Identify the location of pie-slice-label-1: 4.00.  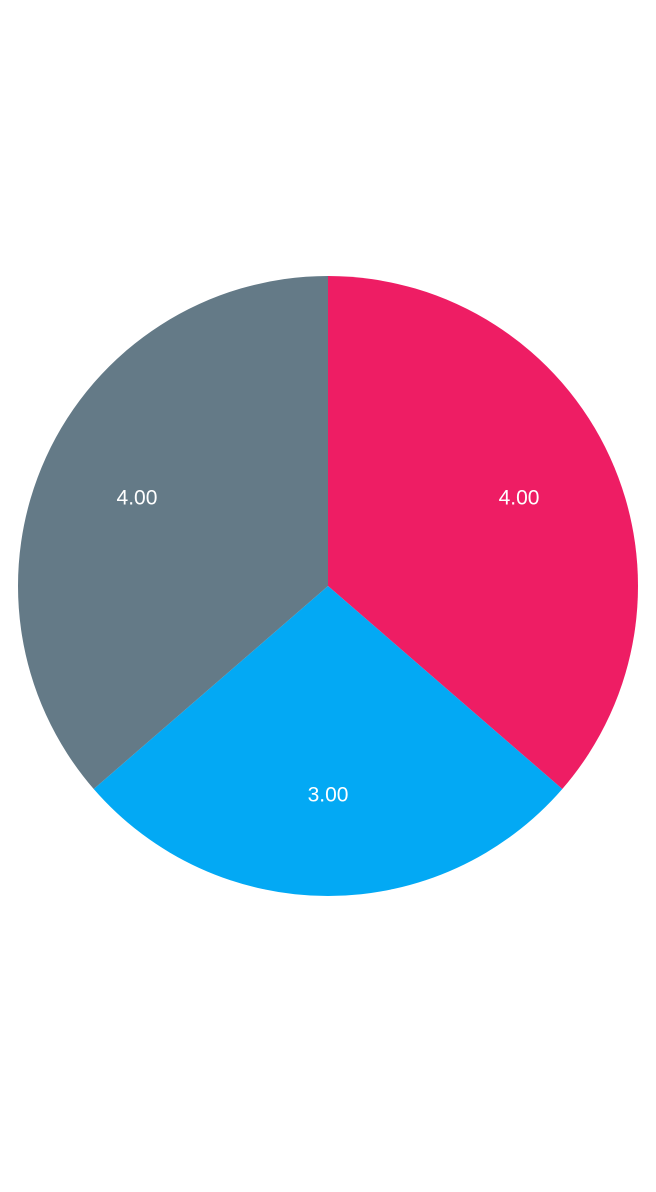
(519, 497).